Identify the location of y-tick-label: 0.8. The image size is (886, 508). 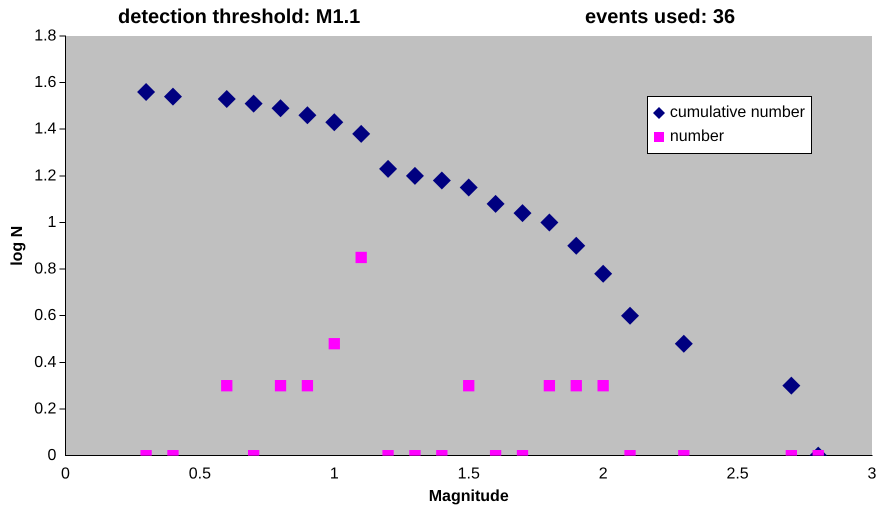
(45, 269).